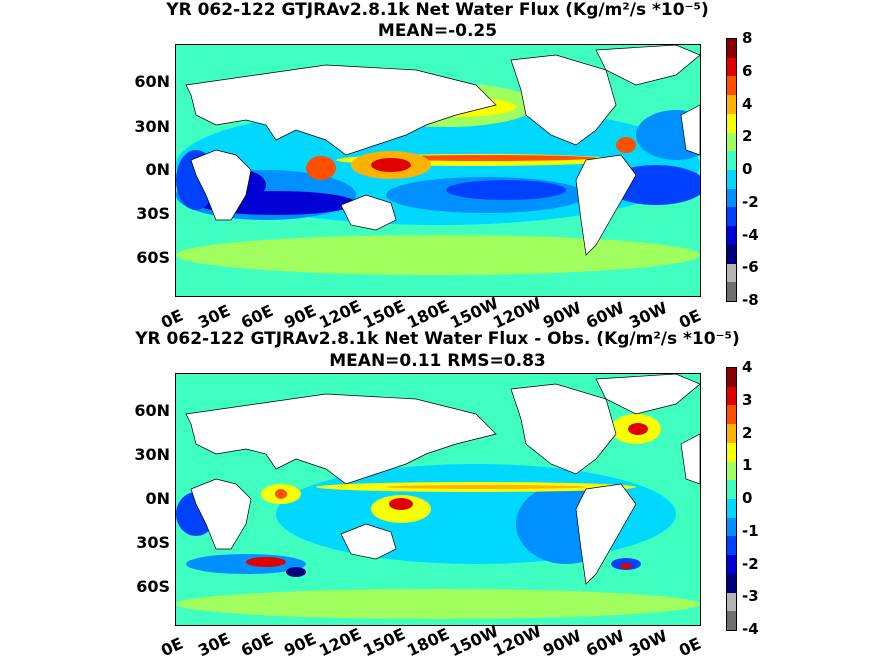 The width and height of the screenshot is (875, 660). I want to click on panel-subtitle: MEAN=-0.25, so click(437, 31).